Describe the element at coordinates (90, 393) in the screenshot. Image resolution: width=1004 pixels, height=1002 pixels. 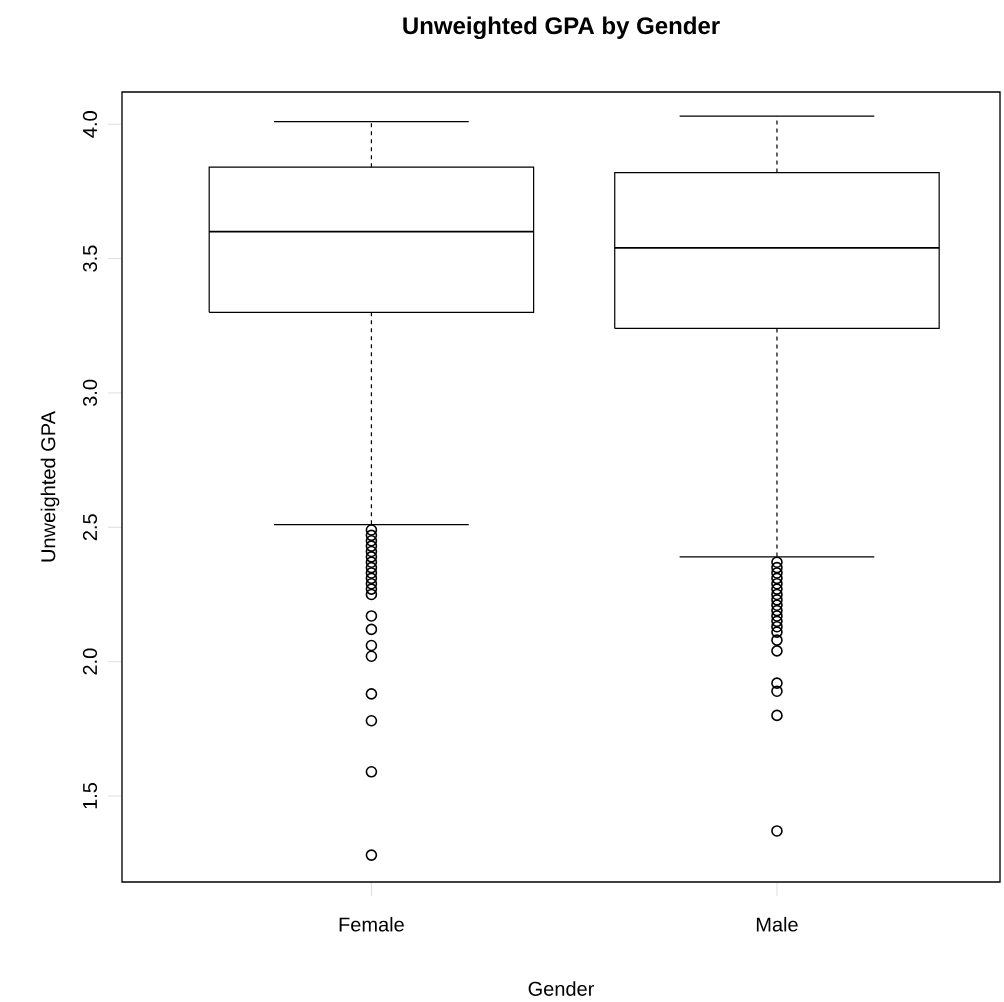
I see `y-tick-label: 3.0` at that location.